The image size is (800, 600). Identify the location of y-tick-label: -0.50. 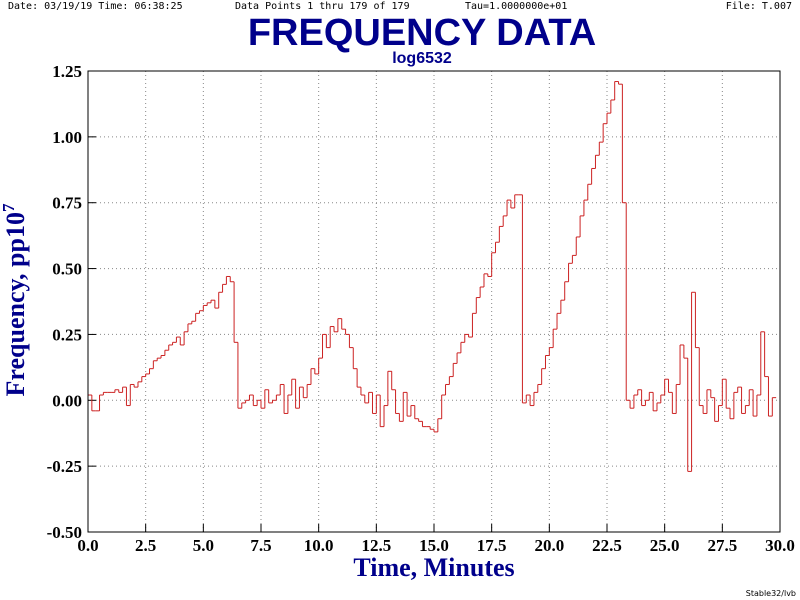
(64, 532).